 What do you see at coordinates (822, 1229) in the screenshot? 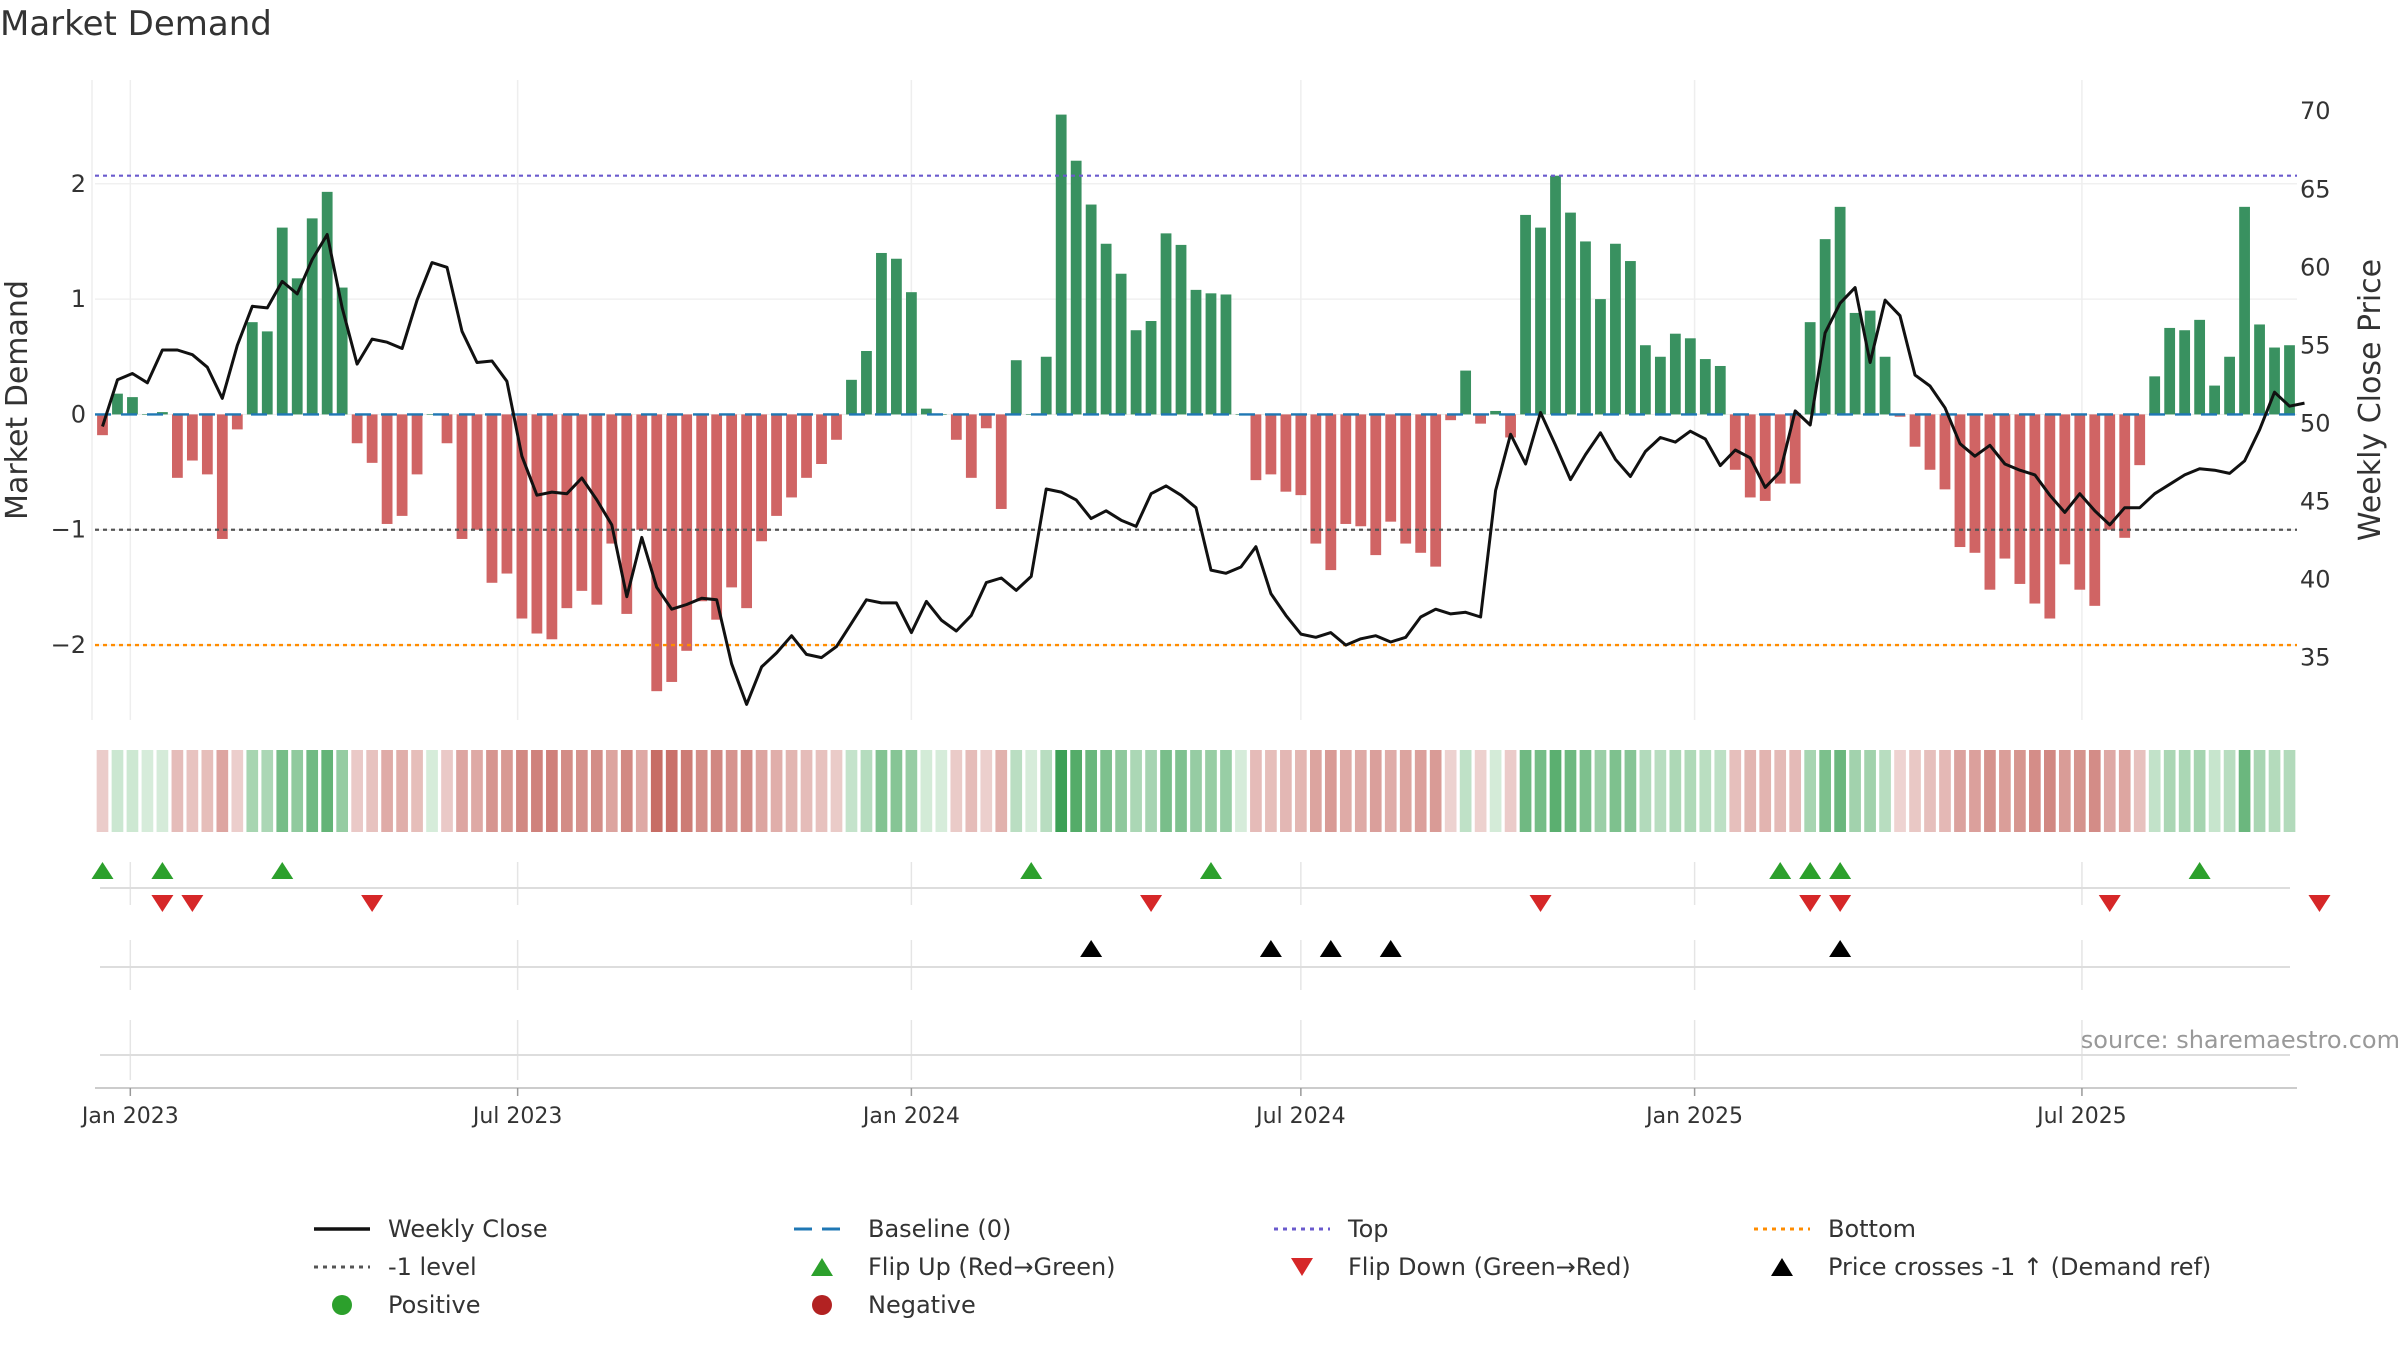
I see `legend-line-dashed-icon` at bounding box center [822, 1229].